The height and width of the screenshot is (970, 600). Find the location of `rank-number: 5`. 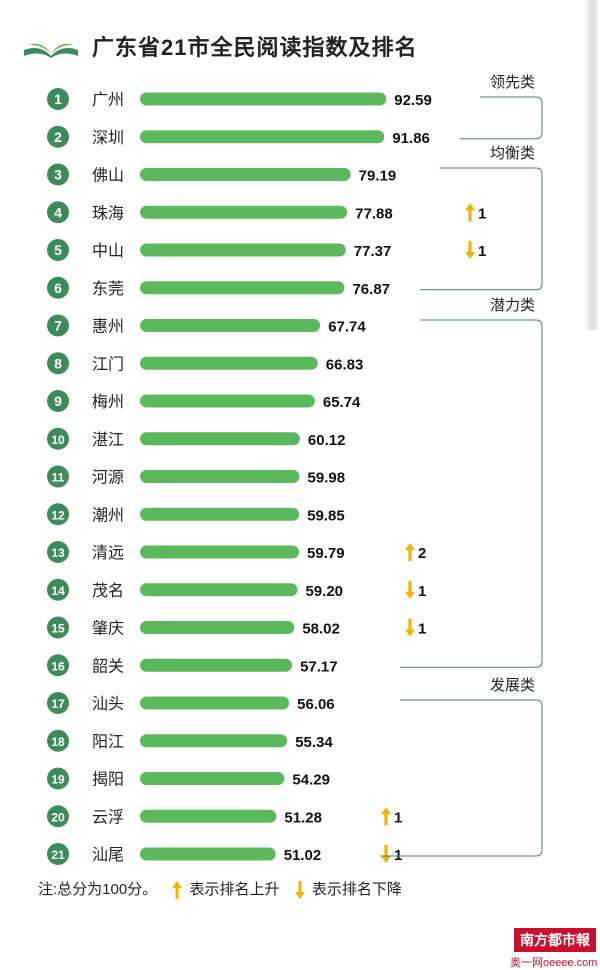

rank-number: 5 is located at coordinates (58, 250).